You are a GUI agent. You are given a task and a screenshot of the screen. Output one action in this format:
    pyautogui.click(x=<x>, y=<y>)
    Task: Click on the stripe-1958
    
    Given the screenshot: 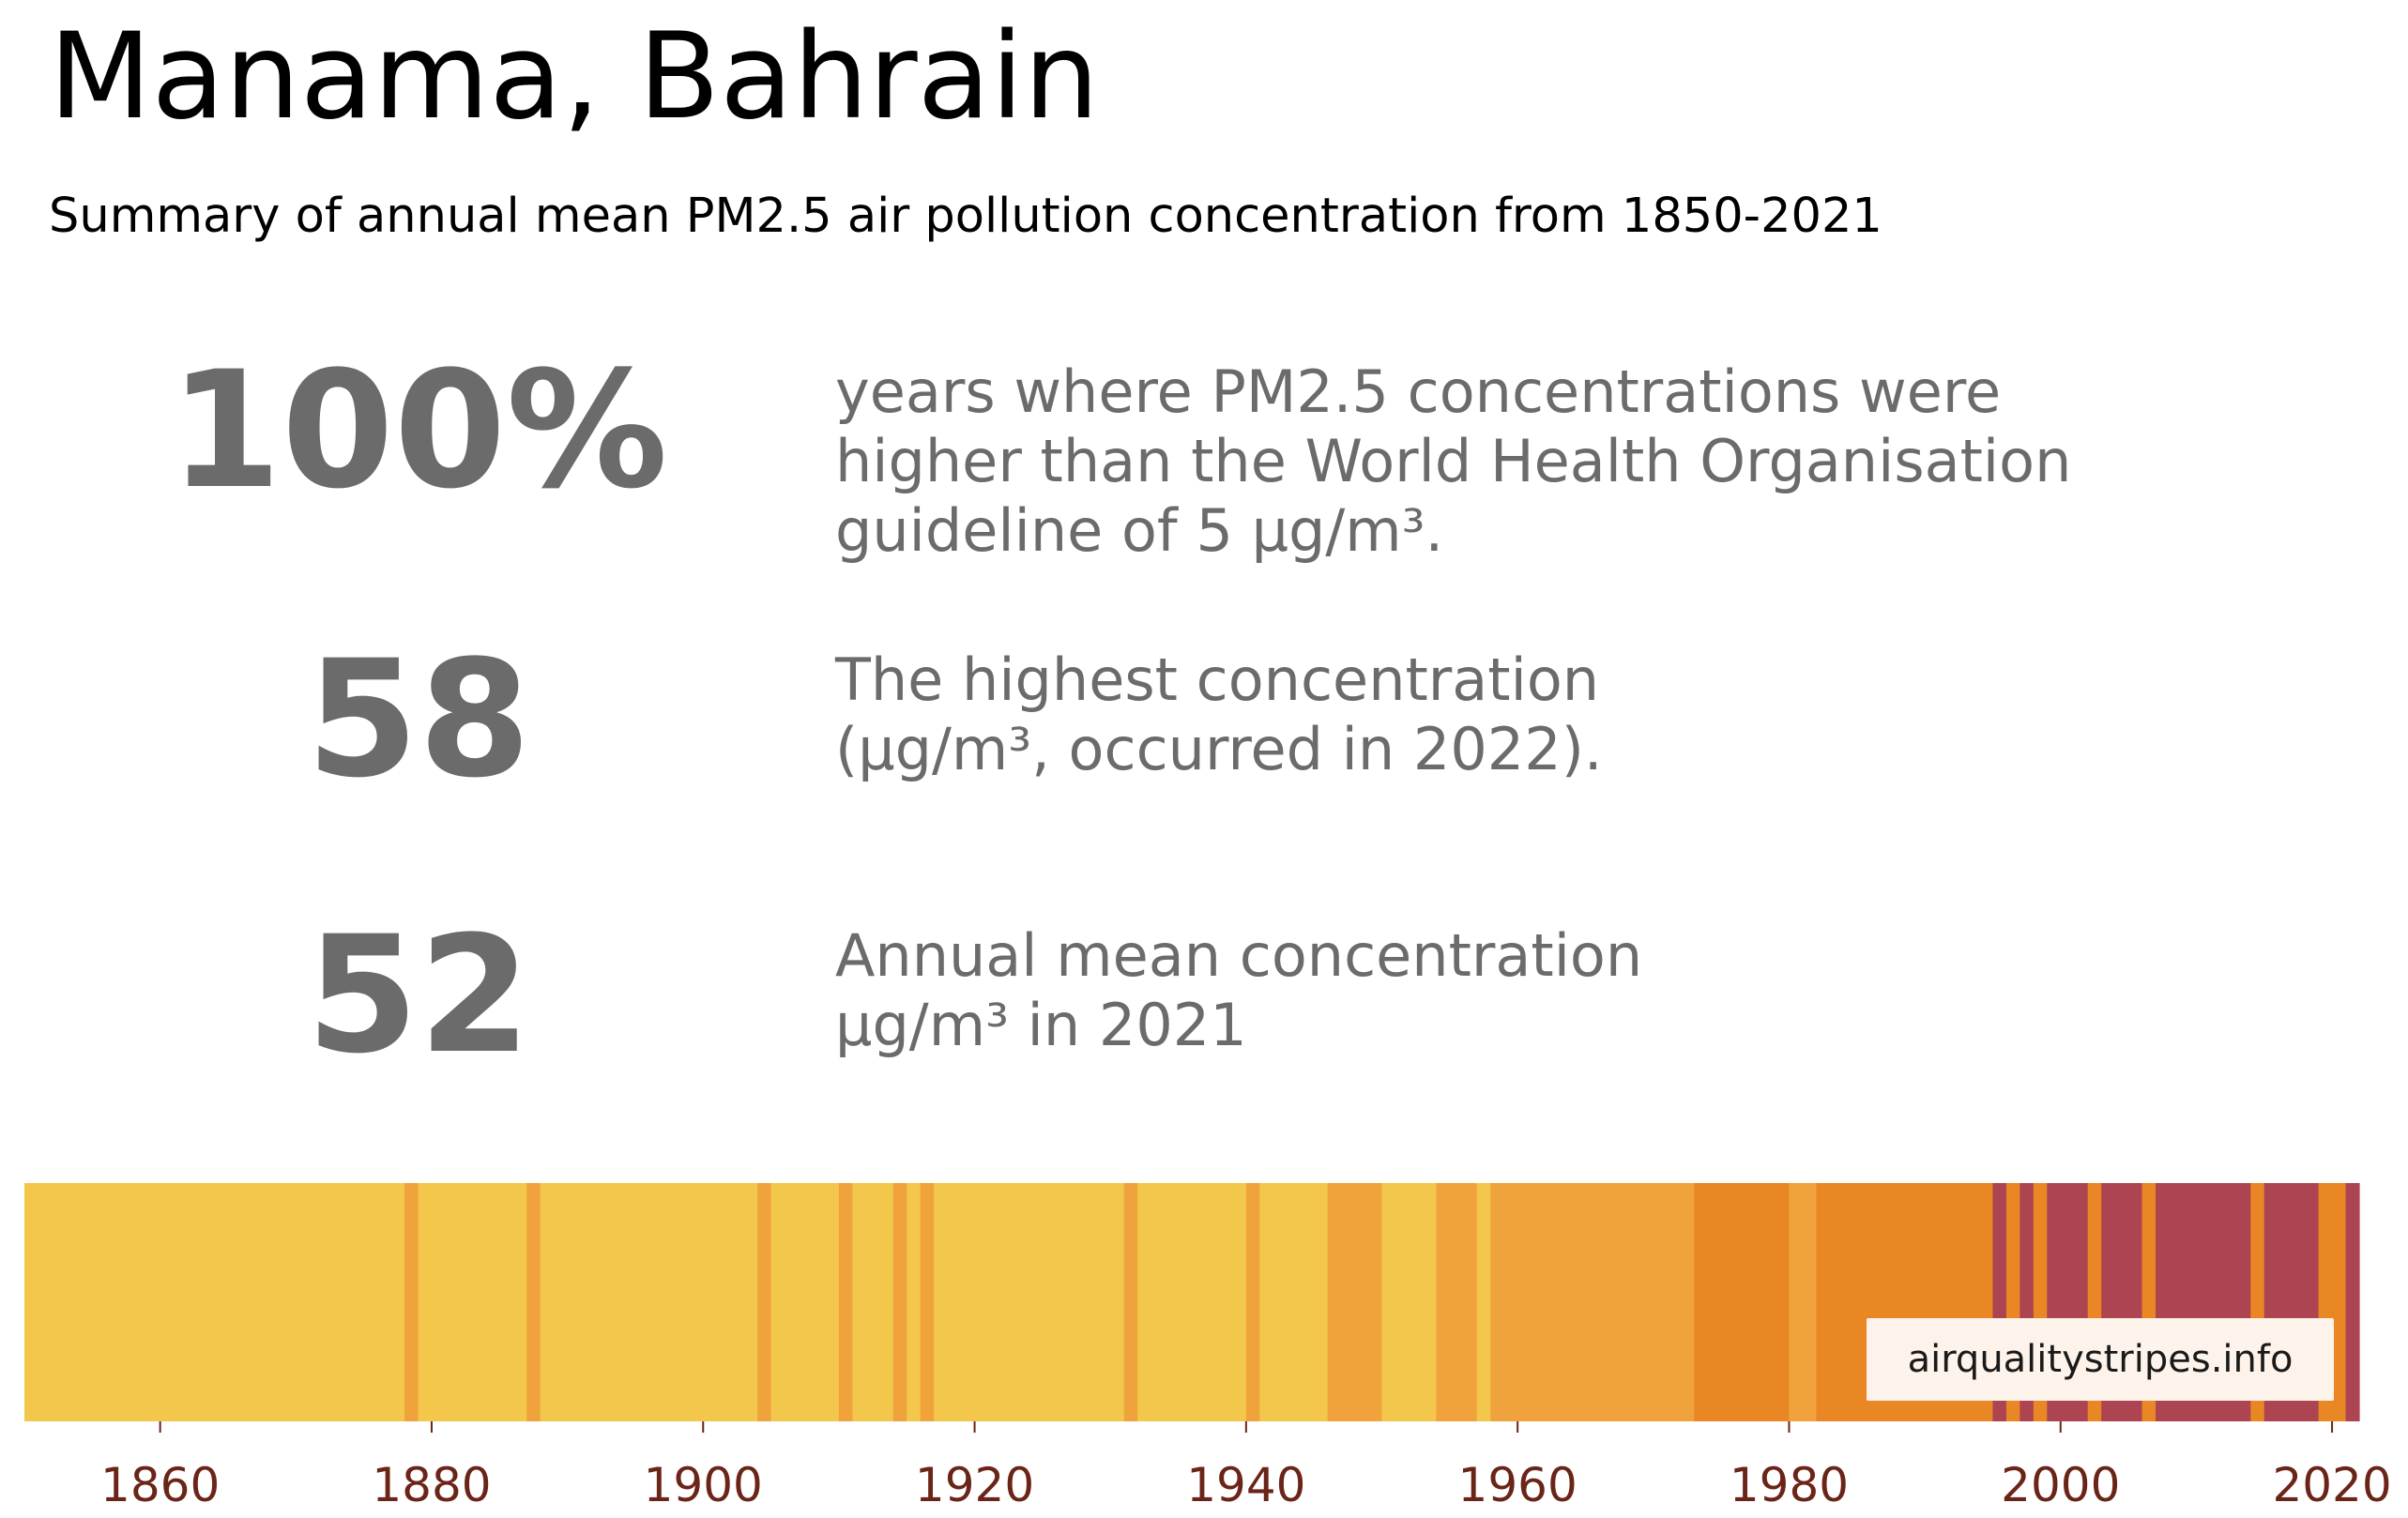 What is the action you would take?
    pyautogui.click(x=1592, y=1302)
    